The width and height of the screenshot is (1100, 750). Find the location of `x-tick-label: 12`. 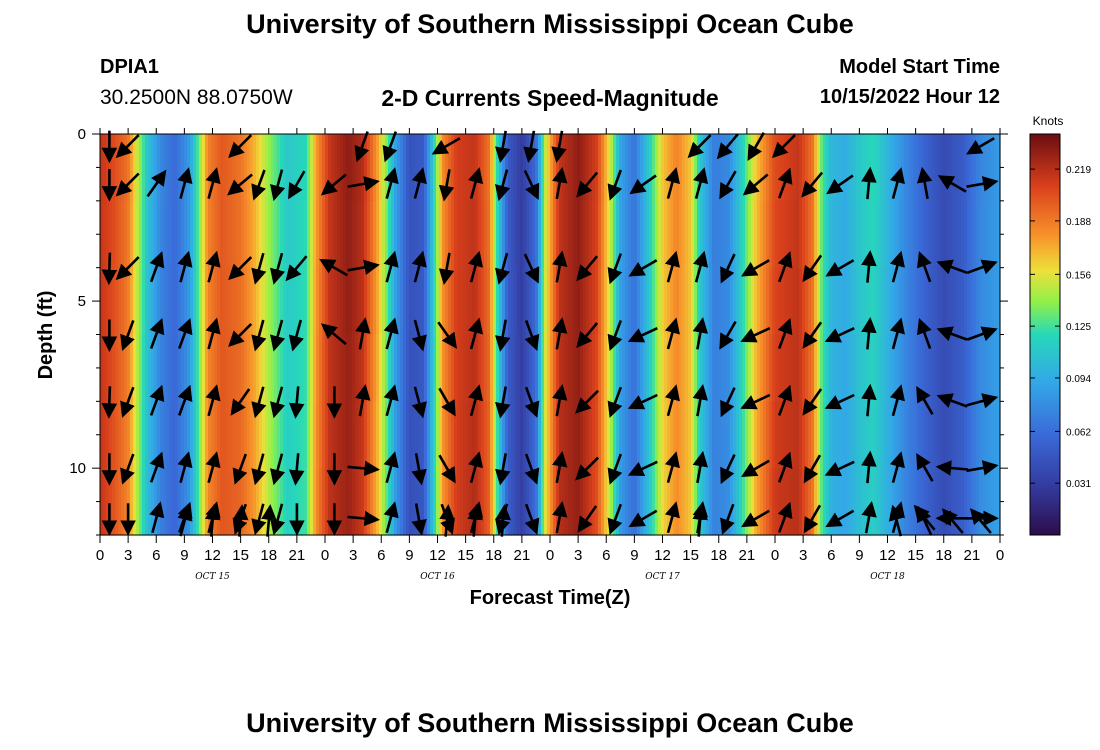

x-tick-label: 12 is located at coordinates (212, 555).